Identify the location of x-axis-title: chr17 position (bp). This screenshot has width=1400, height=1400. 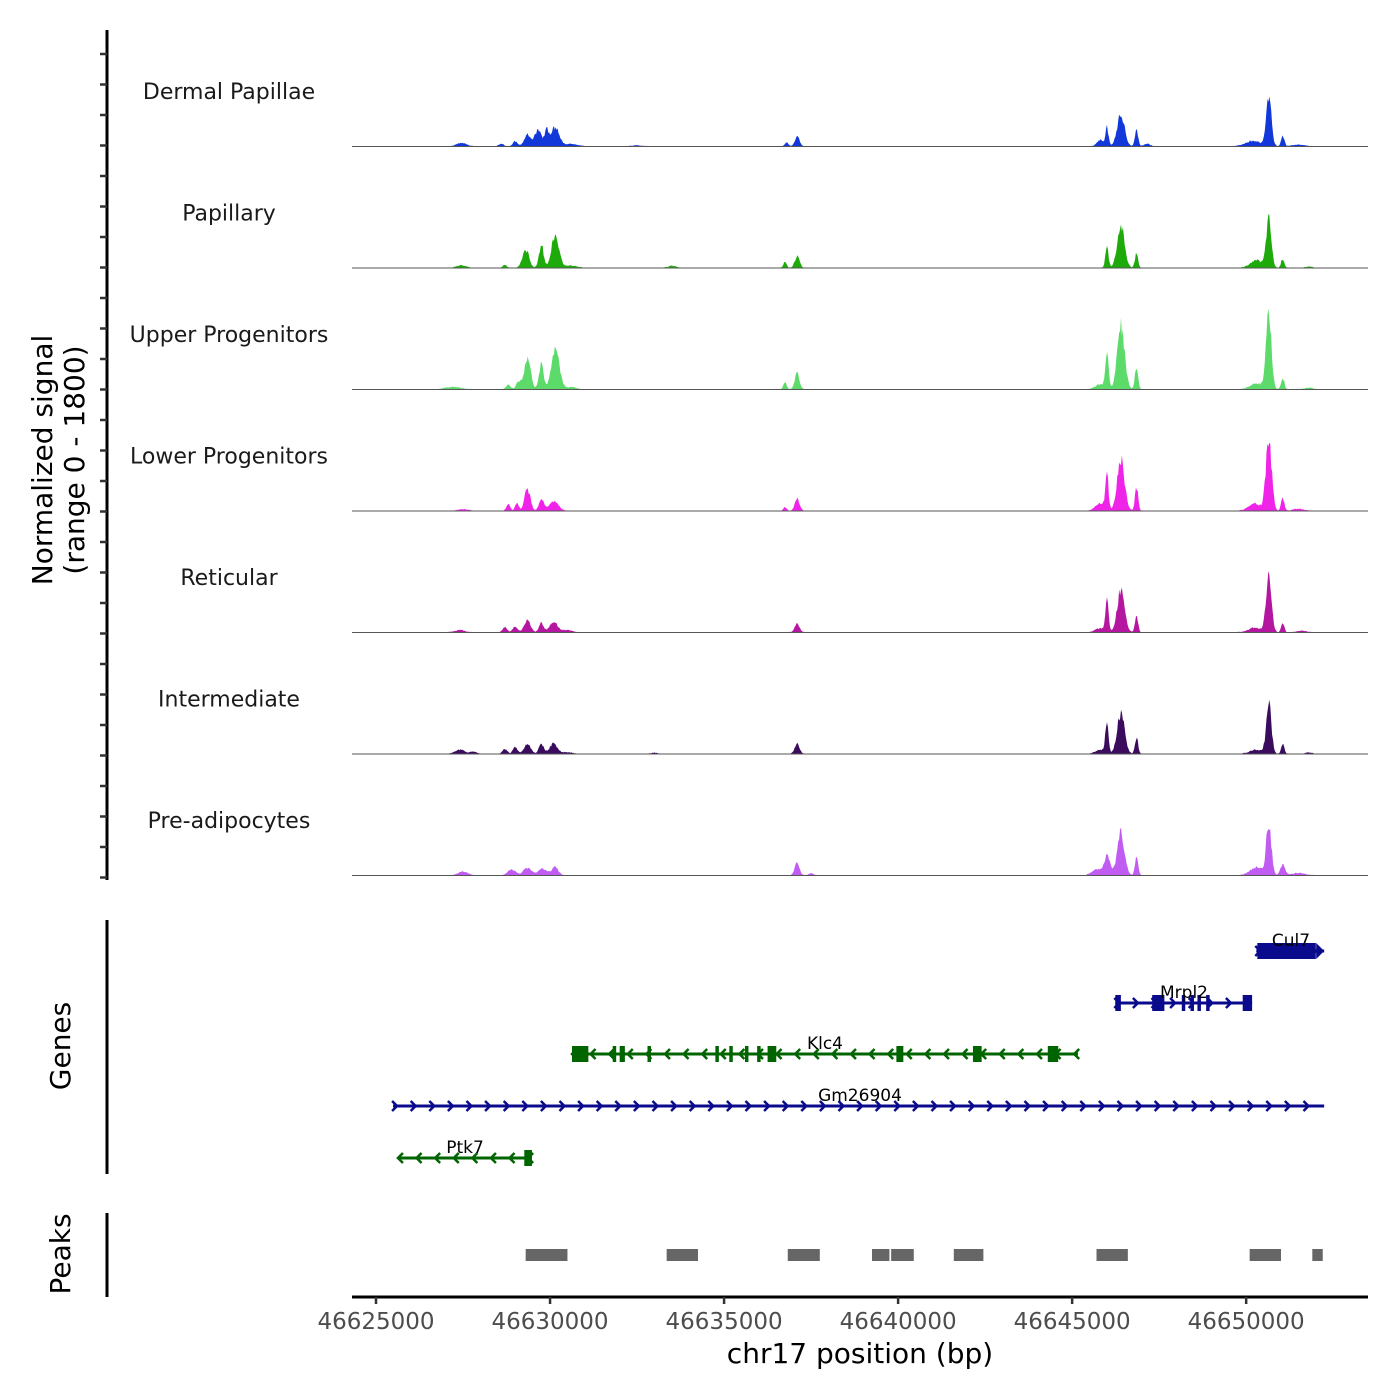
(860, 1353).